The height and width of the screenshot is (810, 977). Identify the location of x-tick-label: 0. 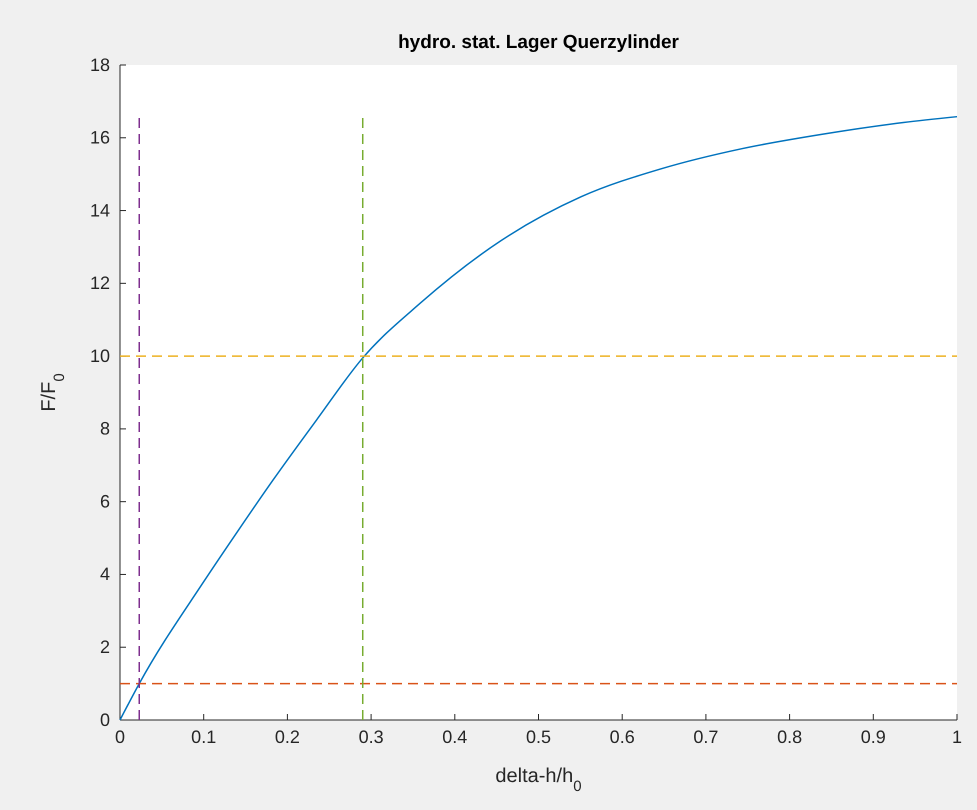
(120, 736).